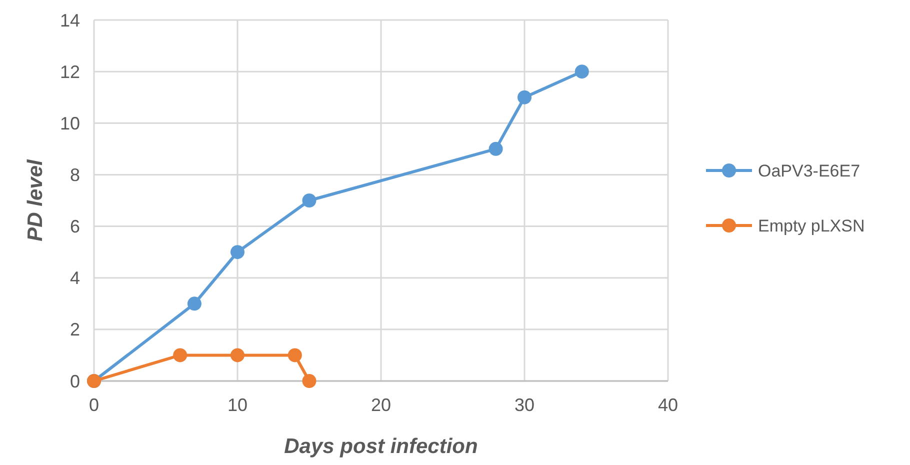 The image size is (910, 465). Describe the element at coordinates (35, 200) in the screenshot. I see `y-axis-title: PD level` at that location.